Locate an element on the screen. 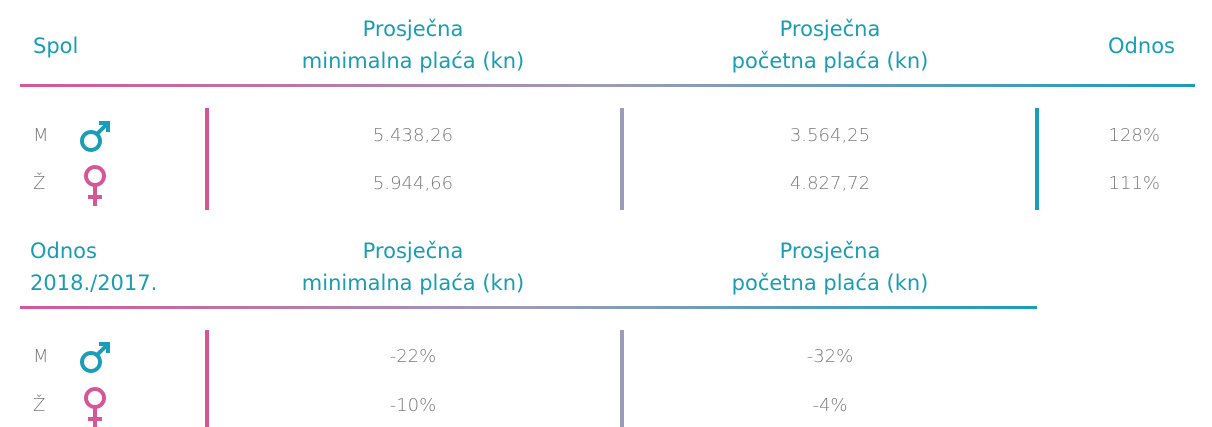  header-cell: 2018./2017. is located at coordinates (93, 283).